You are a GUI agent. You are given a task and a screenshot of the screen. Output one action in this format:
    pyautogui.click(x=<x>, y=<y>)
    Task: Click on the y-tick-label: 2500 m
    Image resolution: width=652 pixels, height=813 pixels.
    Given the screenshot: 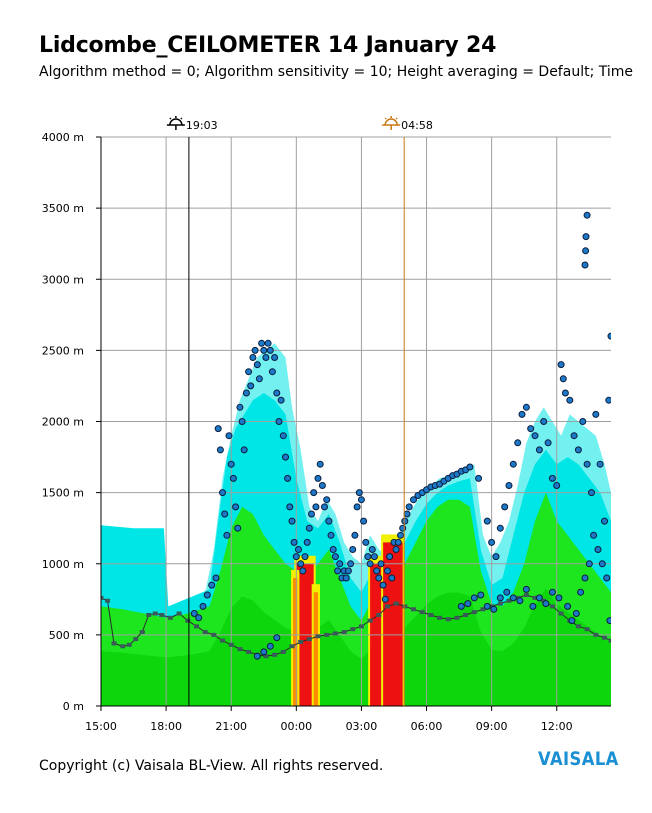 What is the action you would take?
    pyautogui.click(x=63, y=350)
    